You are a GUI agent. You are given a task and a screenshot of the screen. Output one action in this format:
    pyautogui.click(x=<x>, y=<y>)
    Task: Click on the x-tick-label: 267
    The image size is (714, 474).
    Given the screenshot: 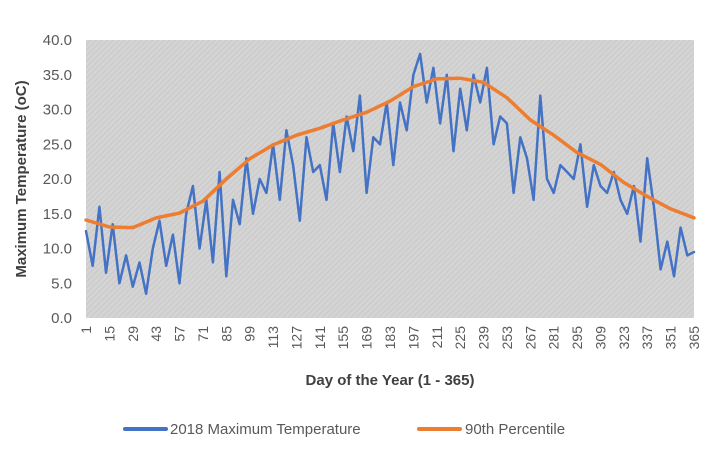 What is the action you would take?
    pyautogui.click(x=530, y=338)
    